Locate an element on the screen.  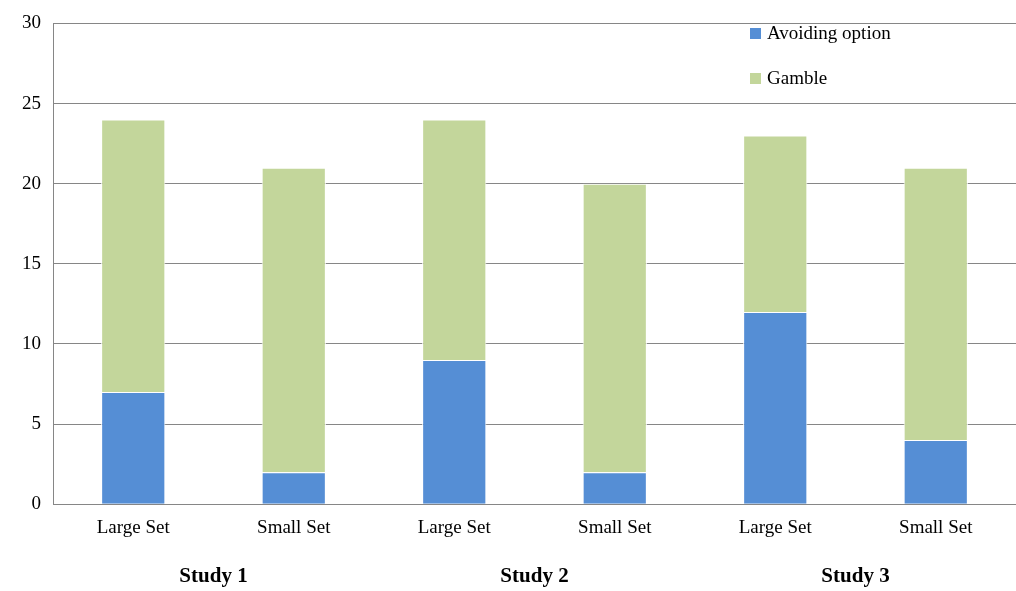
y-tick-label: 0 is located at coordinates (36, 503).